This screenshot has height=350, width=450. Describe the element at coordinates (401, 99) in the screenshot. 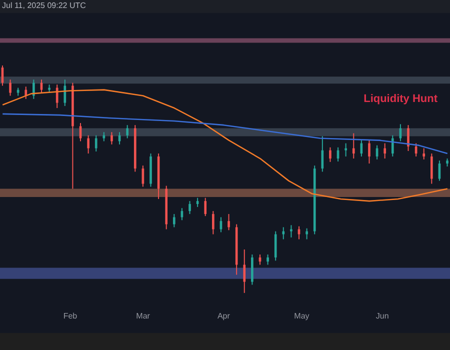

I see `annotation: Liquidity Hunt` at that location.